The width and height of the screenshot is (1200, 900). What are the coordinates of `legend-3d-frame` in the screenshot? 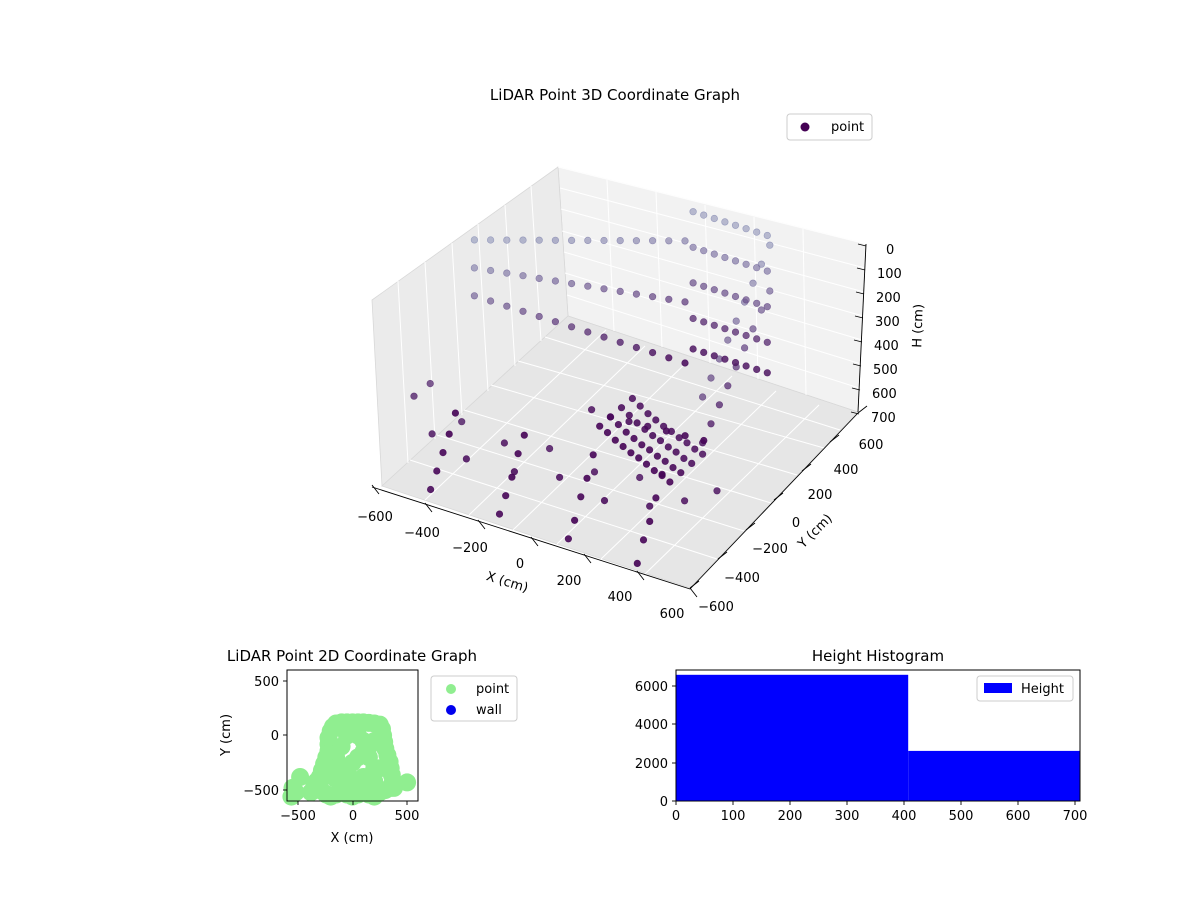 It's located at (829, 127).